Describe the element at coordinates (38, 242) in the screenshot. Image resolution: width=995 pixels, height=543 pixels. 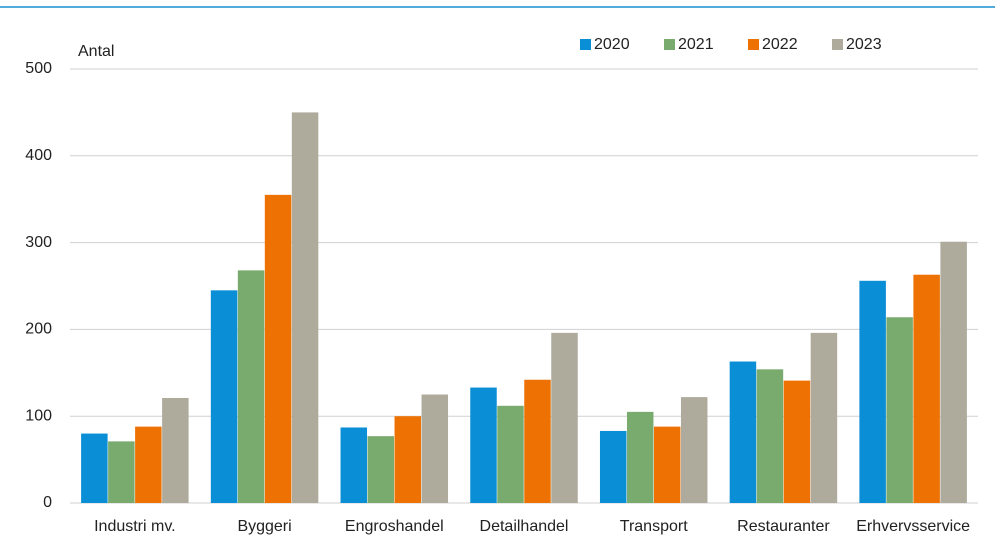
I see `y-tick-label: 300` at that location.